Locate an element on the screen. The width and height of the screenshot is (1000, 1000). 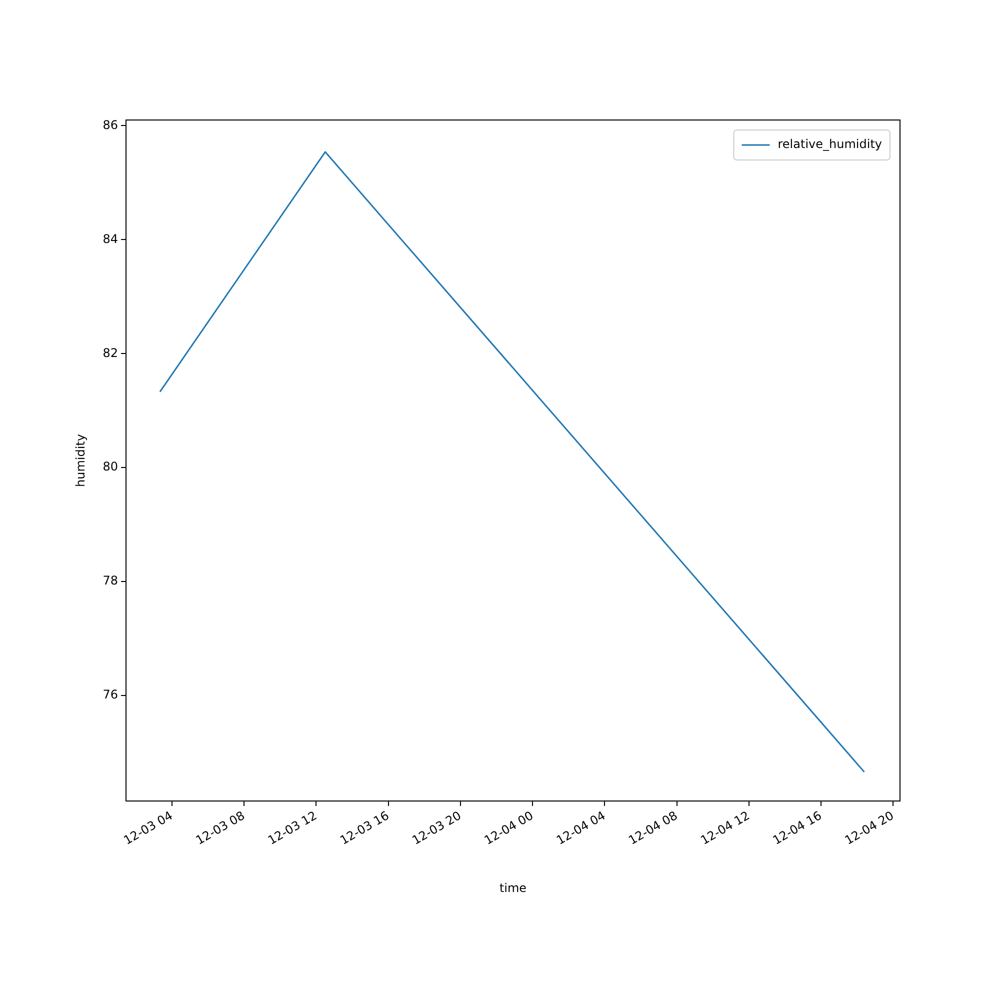
y-tick-label: 78 is located at coordinates (110, 581).